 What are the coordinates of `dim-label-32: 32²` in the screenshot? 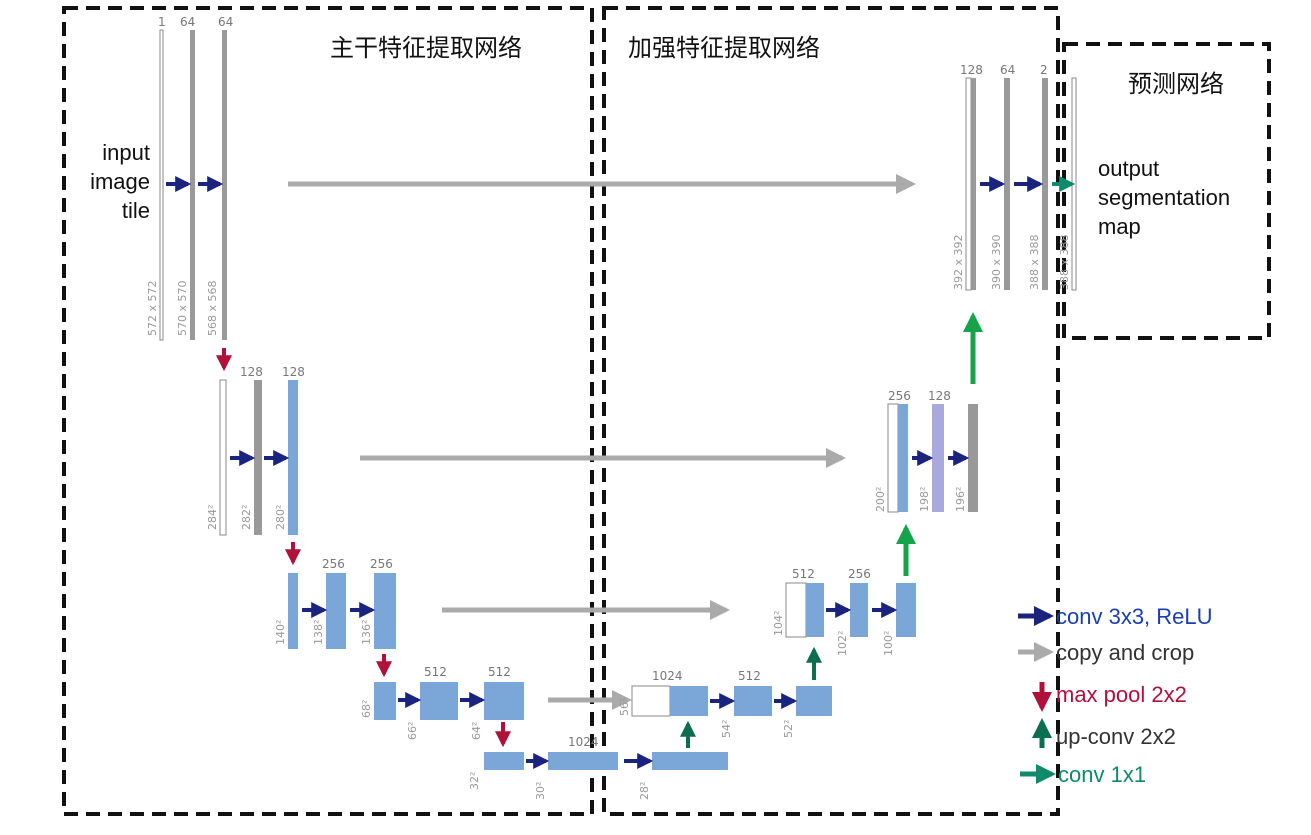 It's located at (474, 781).